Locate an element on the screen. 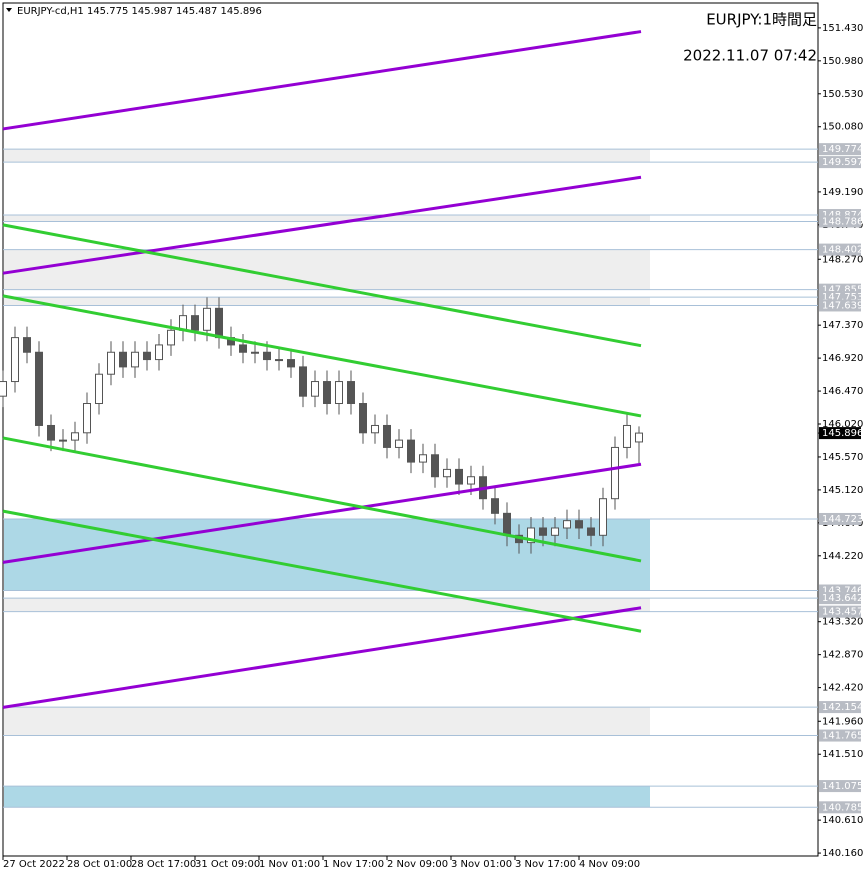  level-label: 149.597 is located at coordinates (842, 162).